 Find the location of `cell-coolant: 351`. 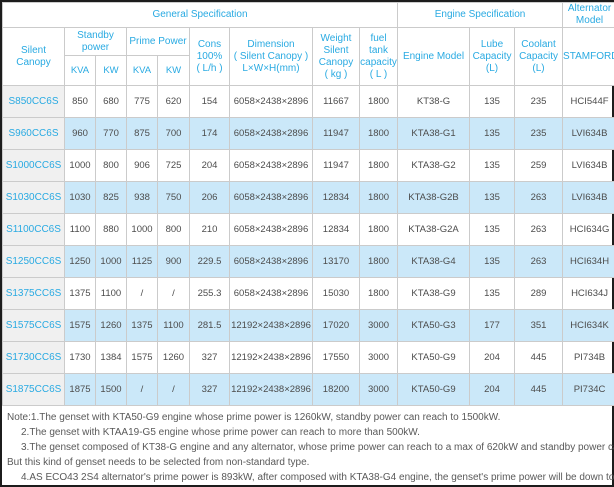

cell-coolant: 351 is located at coordinates (539, 325).